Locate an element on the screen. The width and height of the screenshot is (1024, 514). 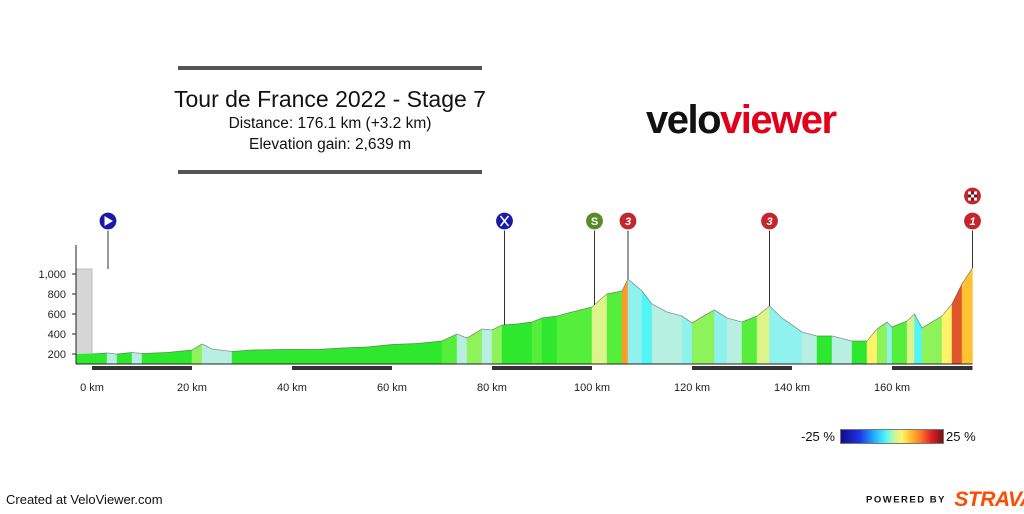
strava-logo: STRAVA is located at coordinates (989, 499).